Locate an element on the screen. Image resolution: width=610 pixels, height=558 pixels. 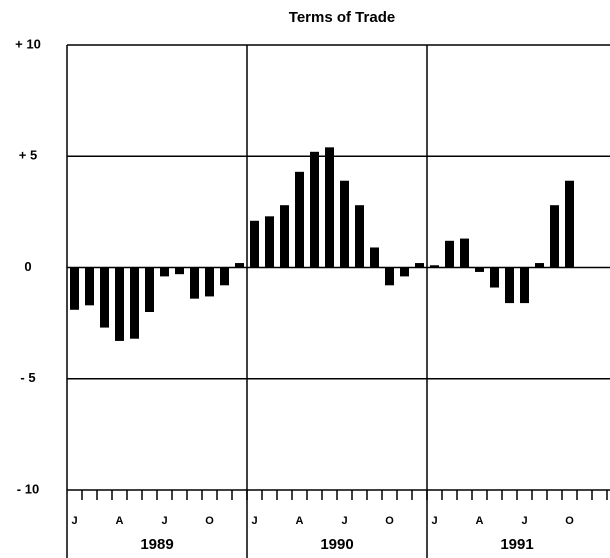
y-tick-label: + 10 is located at coordinates (28, 43).